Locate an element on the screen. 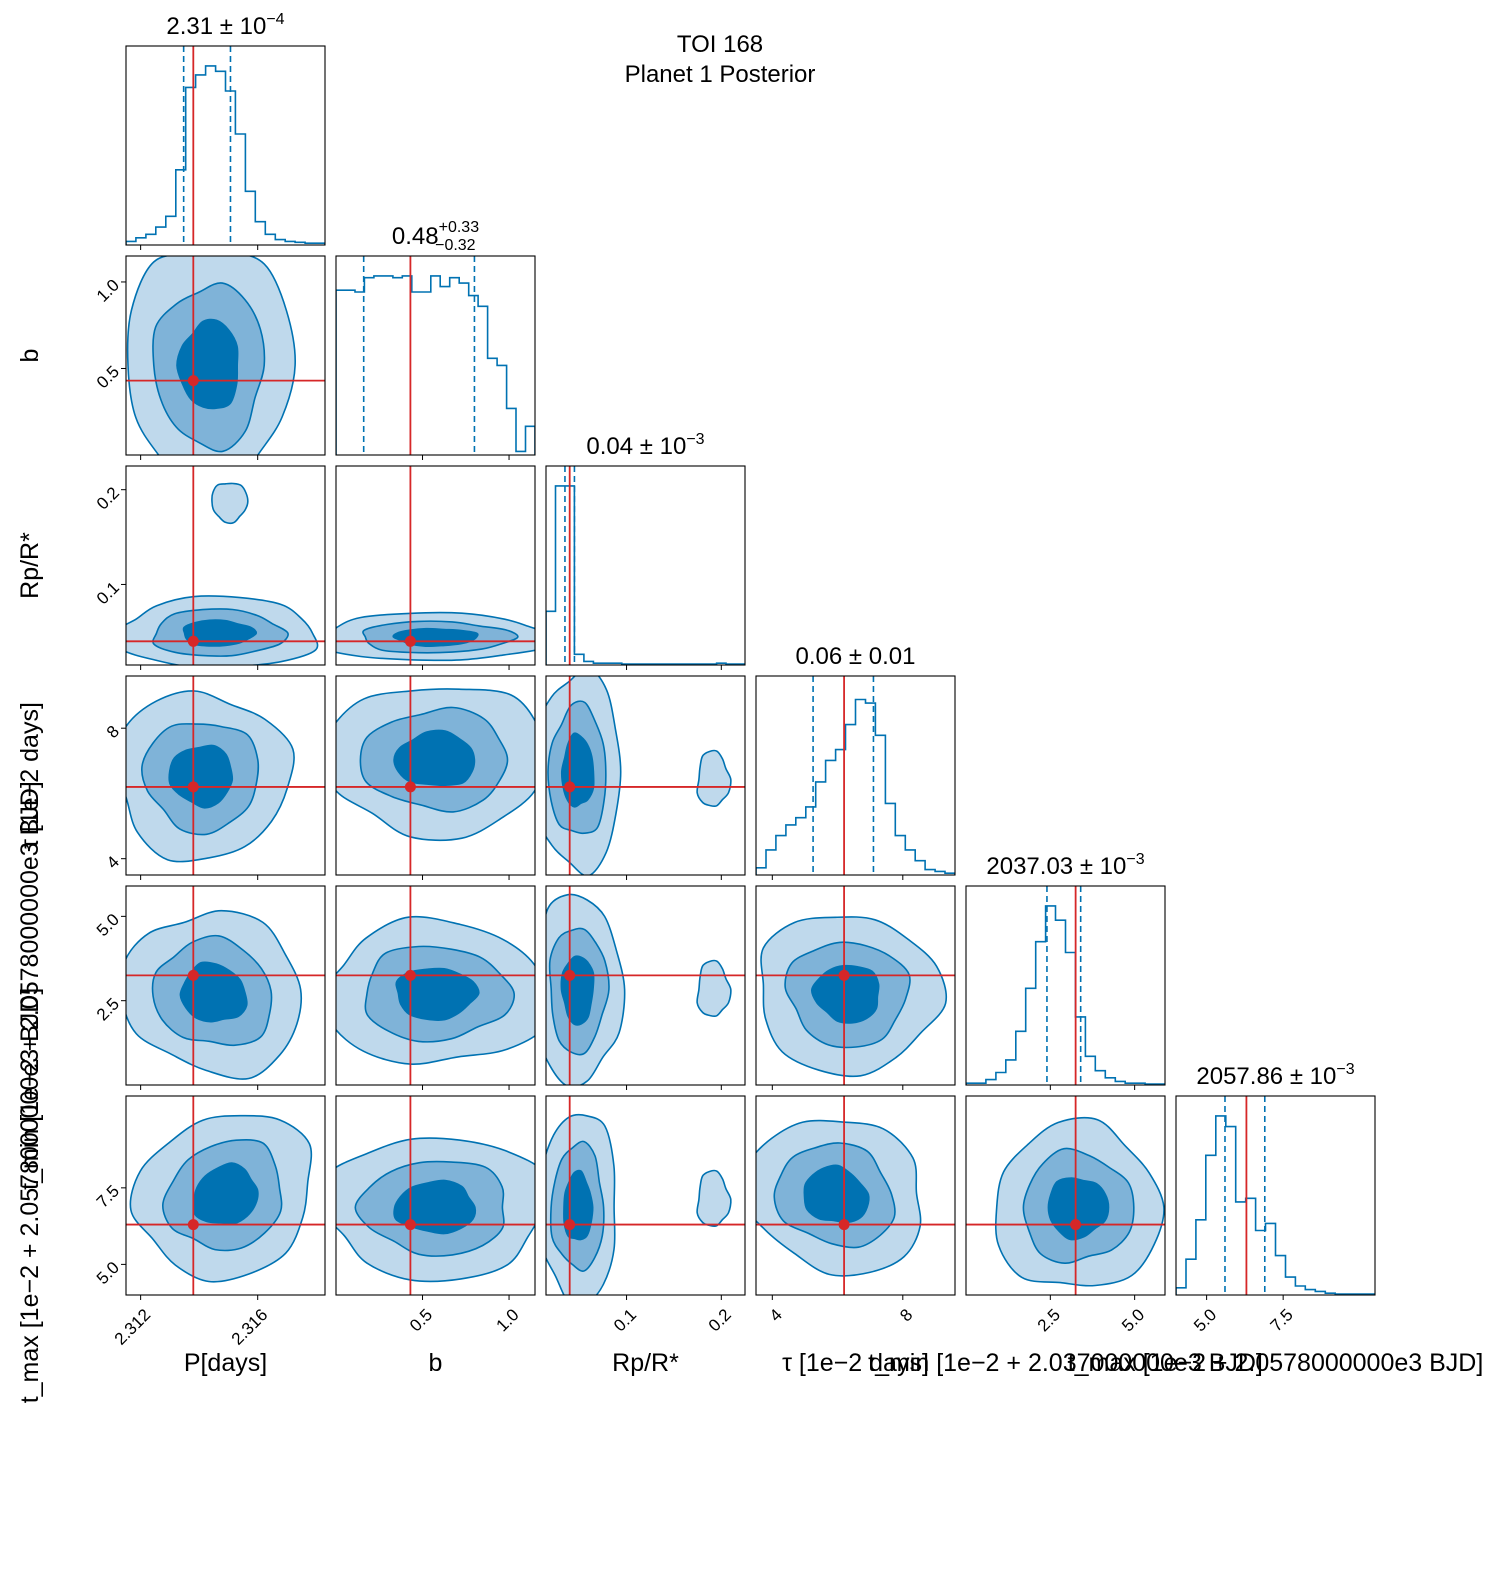 The image size is (1504, 1590). y-axis-label-tau: τ [1e−2 days] is located at coordinates (30, 775).